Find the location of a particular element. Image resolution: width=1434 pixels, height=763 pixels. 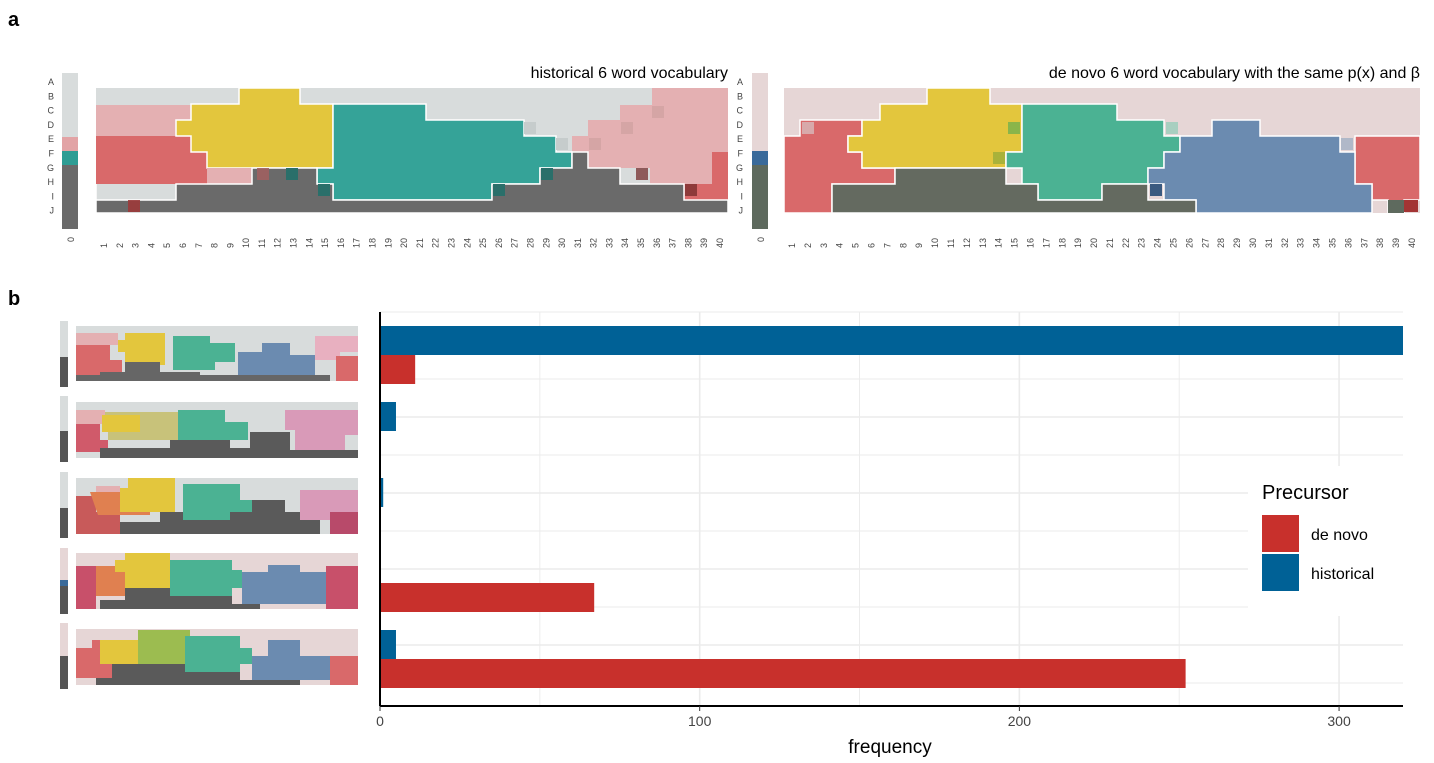

x-tick-label-0: 0 is located at coordinates (380, 721).